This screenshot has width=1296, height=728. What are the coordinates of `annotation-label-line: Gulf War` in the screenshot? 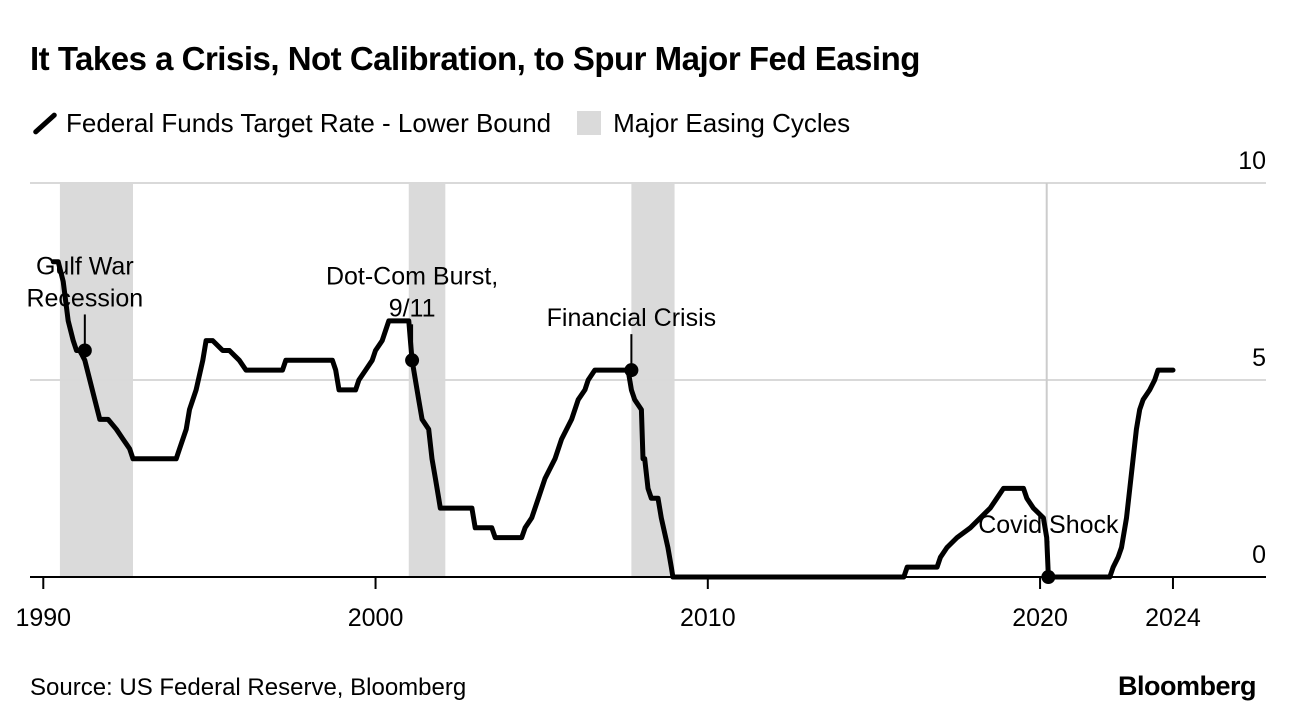 It's located at (85, 266).